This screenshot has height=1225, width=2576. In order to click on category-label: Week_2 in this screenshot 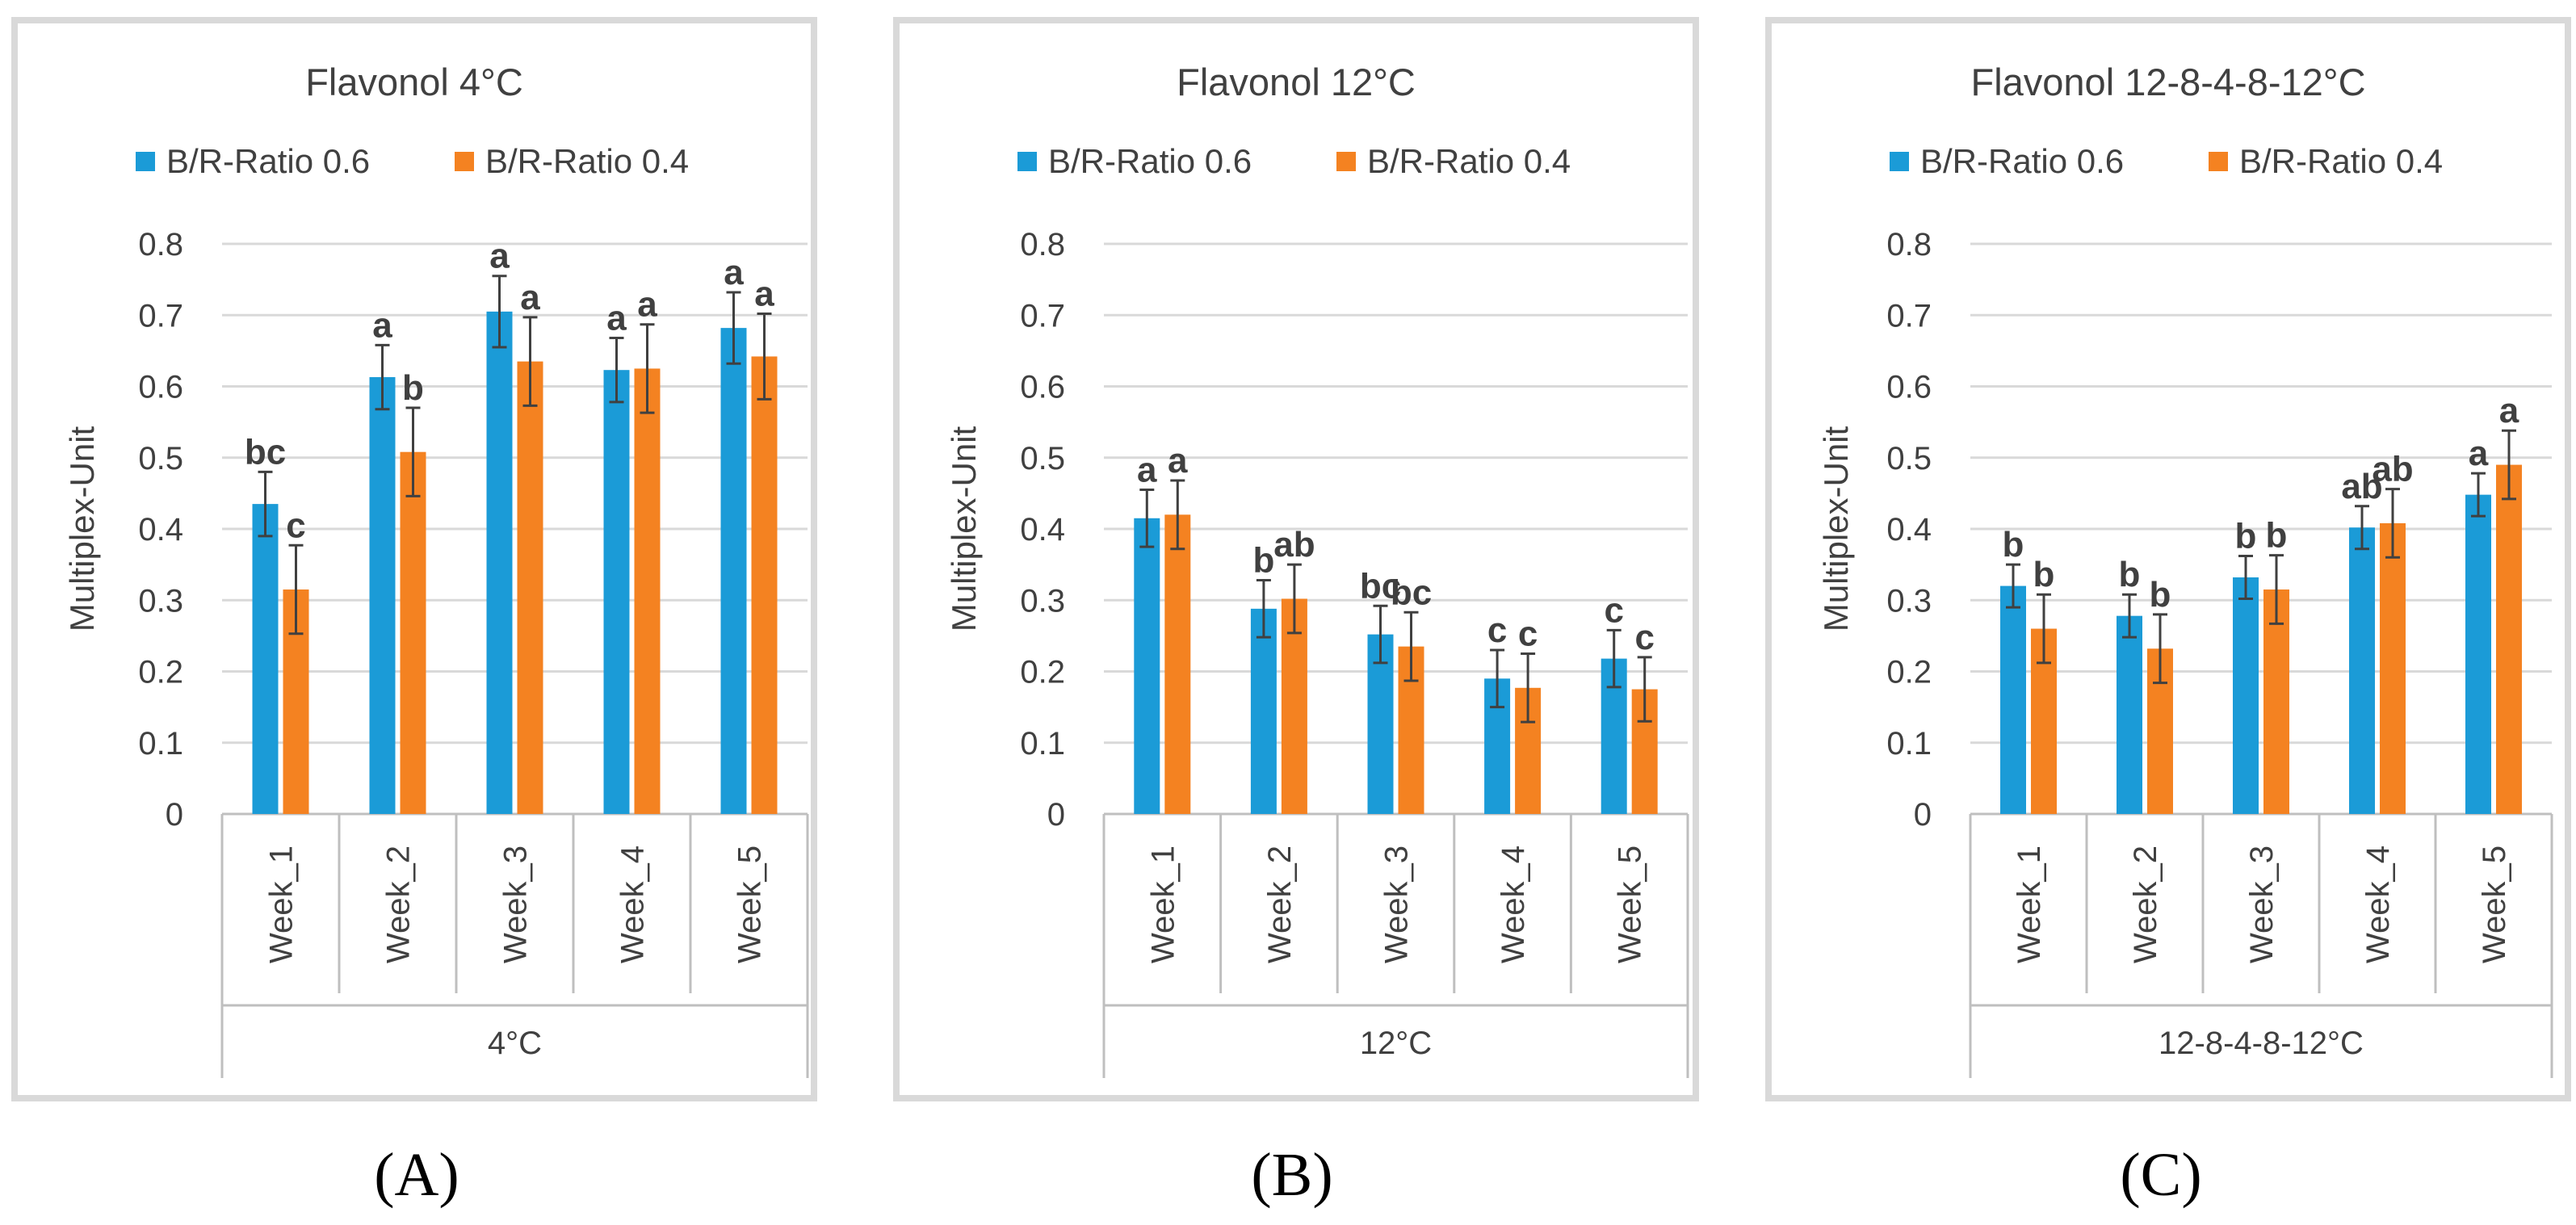, I will do `click(399, 904)`.